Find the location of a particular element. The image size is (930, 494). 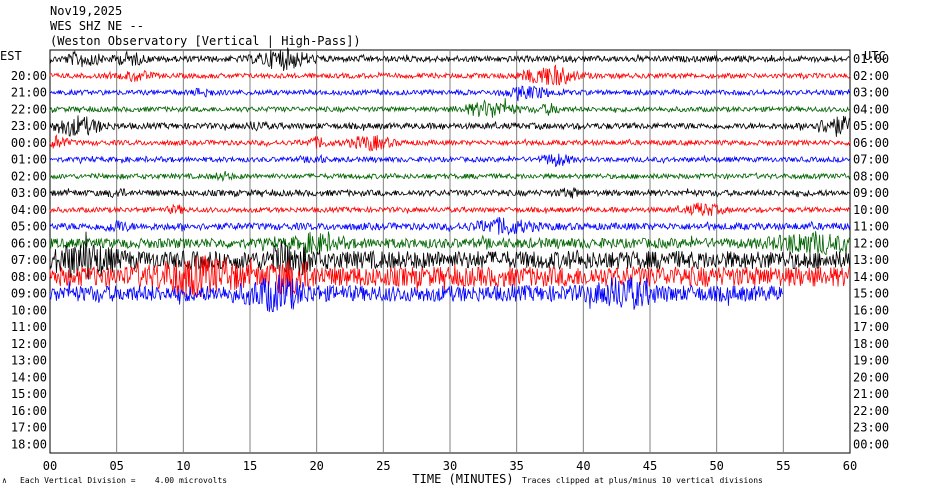

x-tick-label: 10 is located at coordinates (183, 466).